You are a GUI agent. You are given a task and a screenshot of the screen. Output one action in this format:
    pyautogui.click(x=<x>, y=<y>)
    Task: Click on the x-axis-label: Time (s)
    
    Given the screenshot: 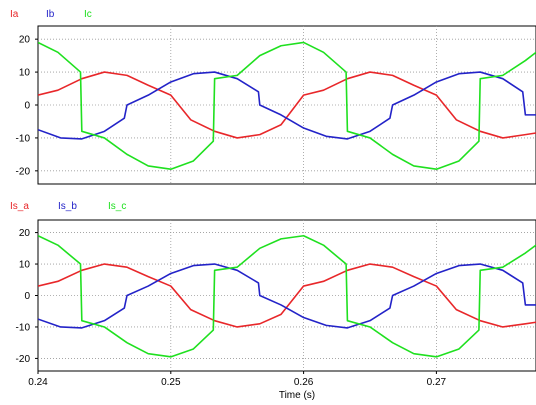 What is the action you would take?
    pyautogui.click(x=297, y=395)
    